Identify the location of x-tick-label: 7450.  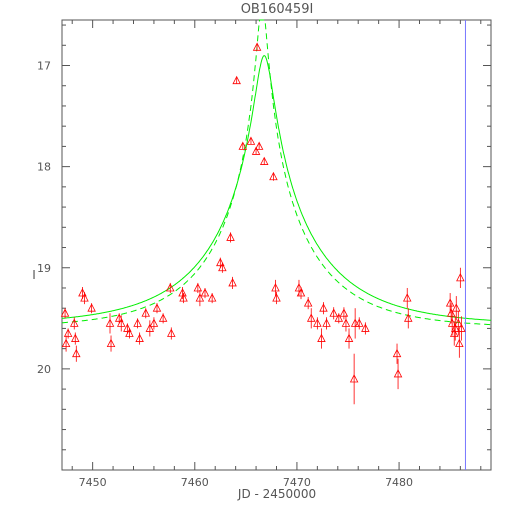
(93, 482).